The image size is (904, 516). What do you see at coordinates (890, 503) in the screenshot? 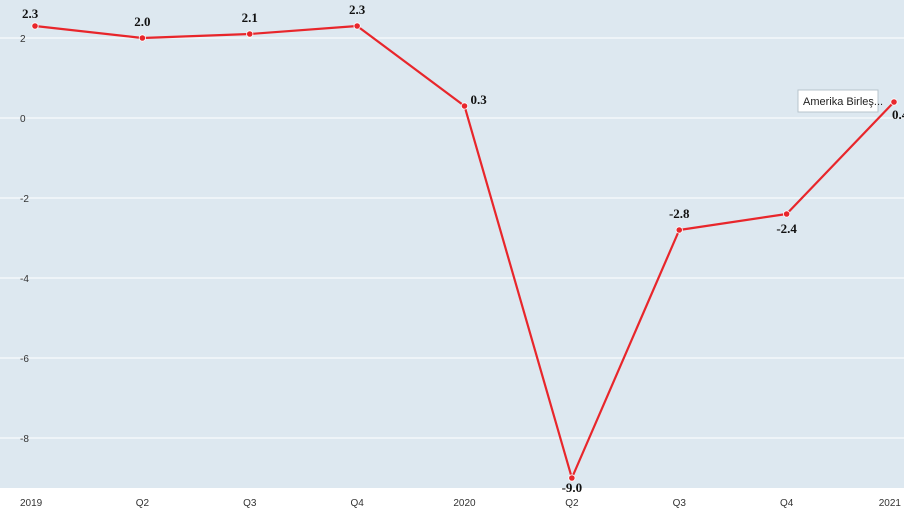
I see `x-tick-label: 2021` at bounding box center [890, 503].